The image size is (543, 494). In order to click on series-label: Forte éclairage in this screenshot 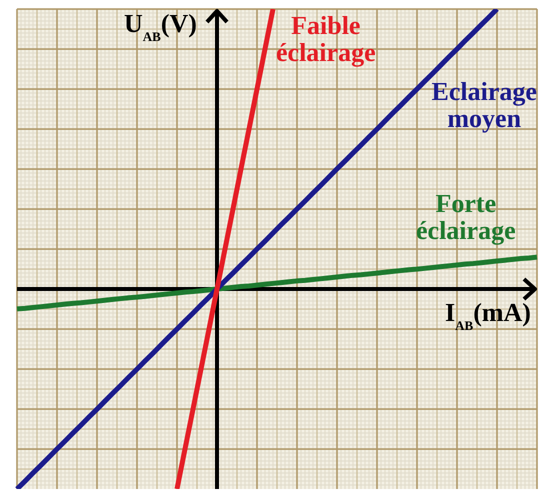, I will do `click(466, 217)`.